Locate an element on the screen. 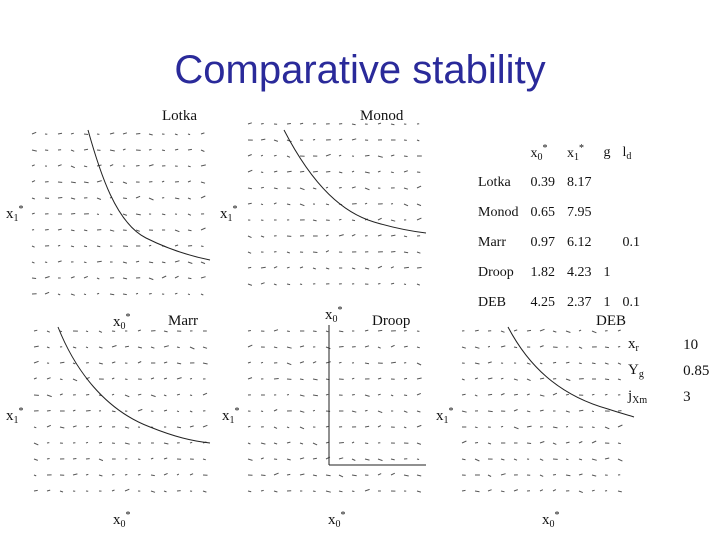 Image resolution: width=720 pixels, height=540 pixels. deb-param-row: Yg 0.85 is located at coordinates (668, 371).